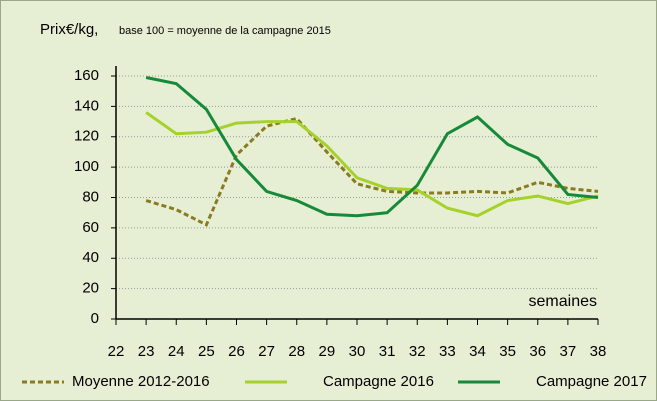  Describe the element at coordinates (236, 351) in the screenshot. I see `x-tick-label: 26` at that location.